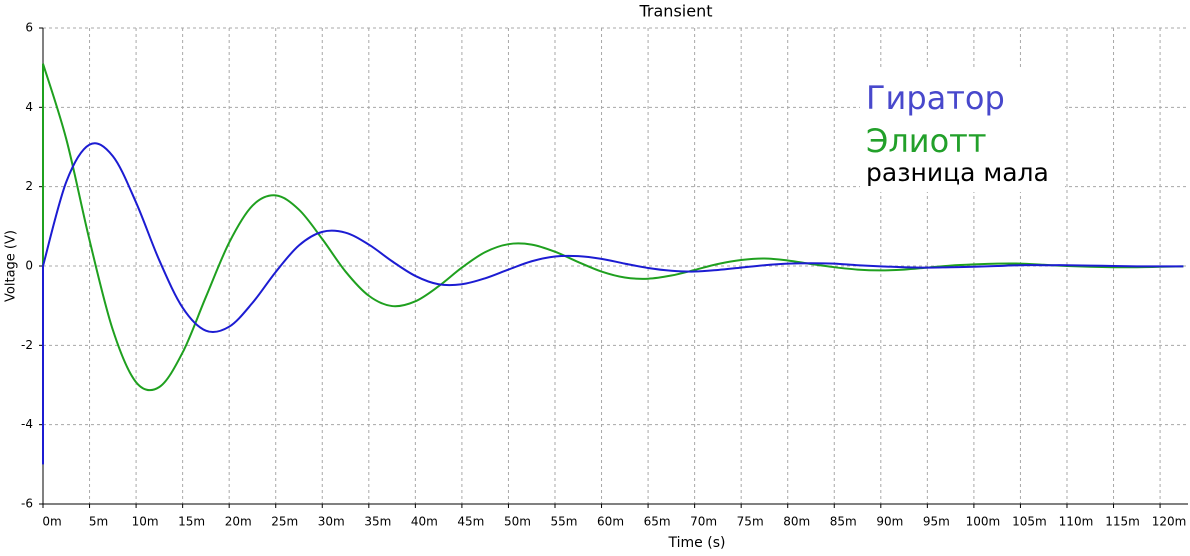  I want to click on x-tick-label: 65m, so click(657, 522).